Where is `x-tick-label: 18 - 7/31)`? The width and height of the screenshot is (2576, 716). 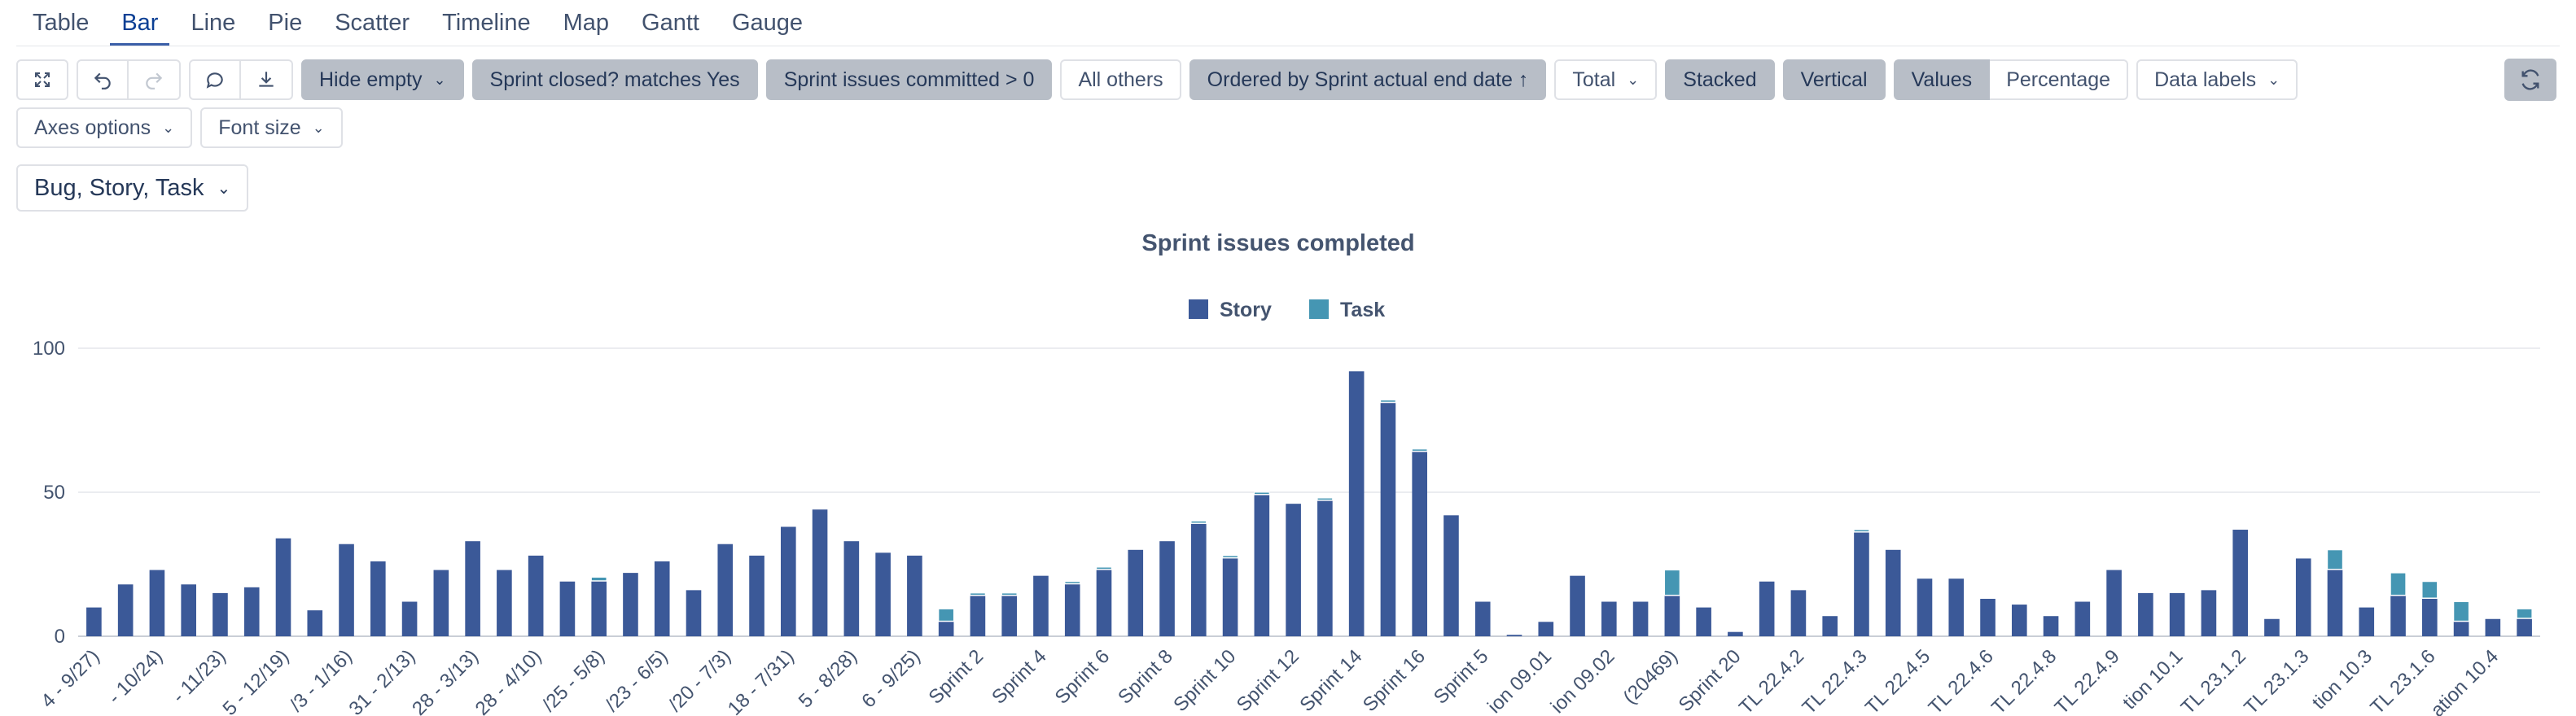
x-tick-label: 18 - 7/31) is located at coordinates (761, 680).